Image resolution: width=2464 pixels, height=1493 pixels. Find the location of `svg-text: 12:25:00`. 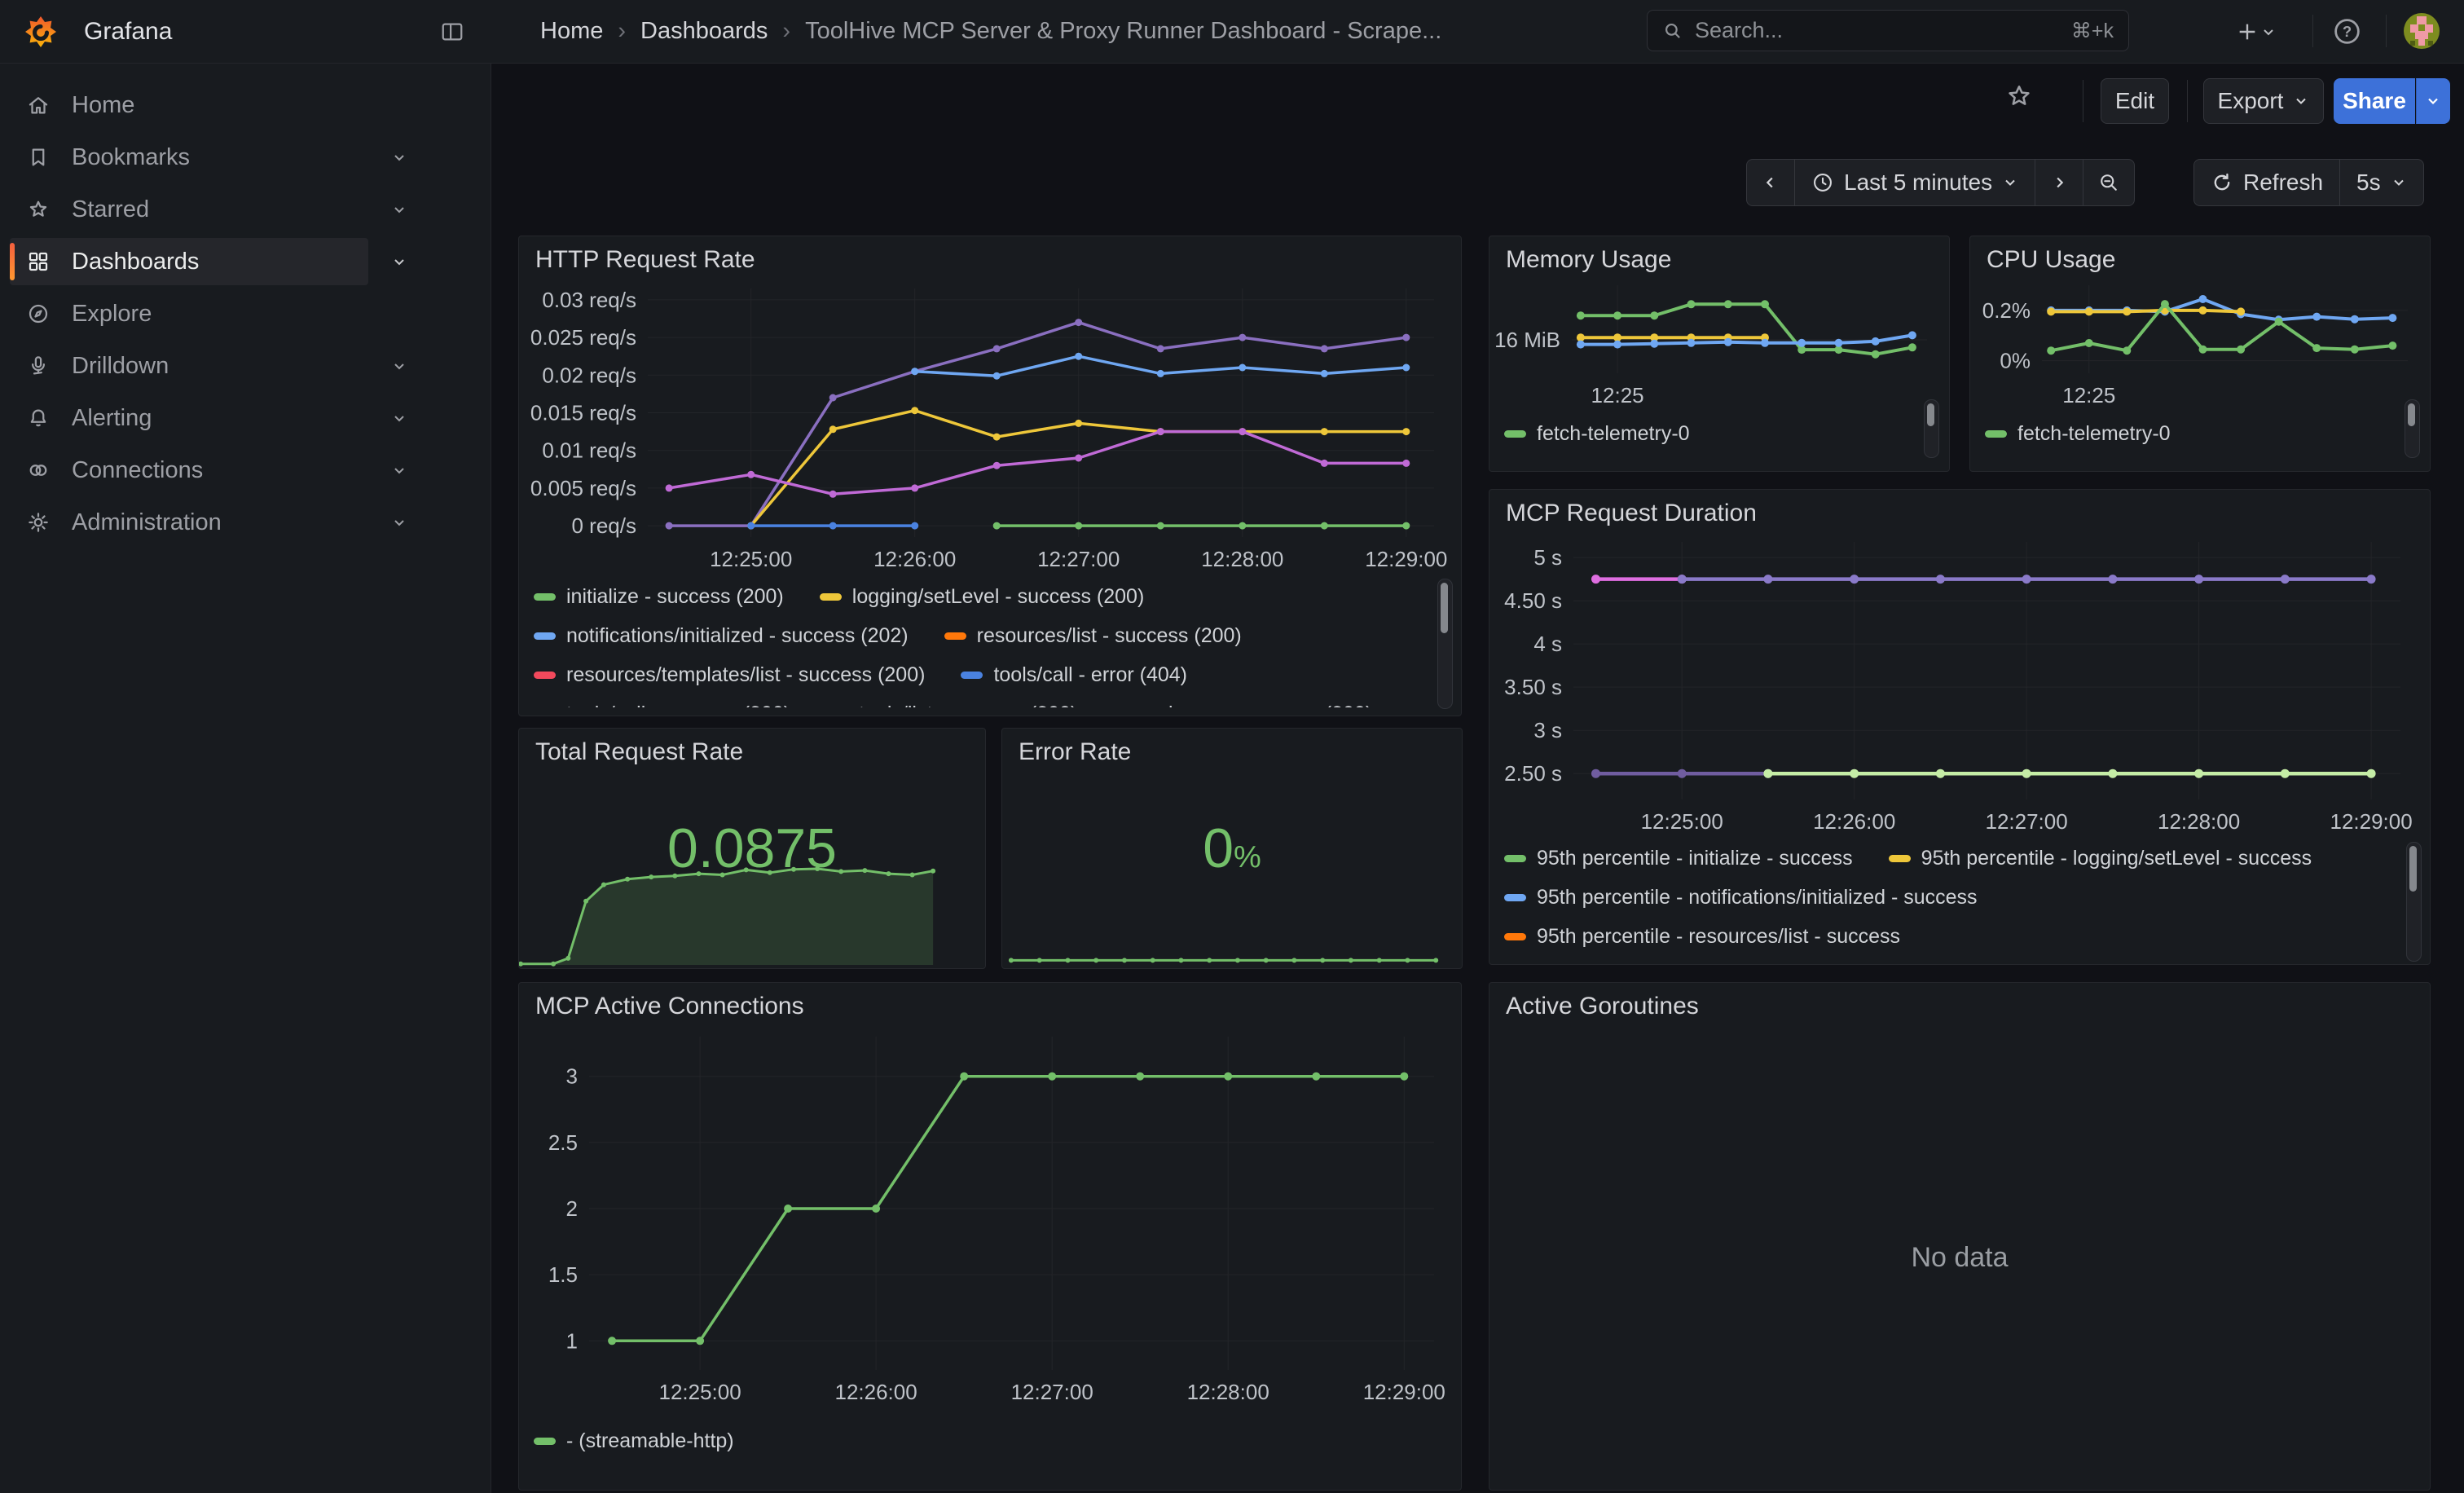

svg-text: 12:25:00 is located at coordinates (699, 1392).